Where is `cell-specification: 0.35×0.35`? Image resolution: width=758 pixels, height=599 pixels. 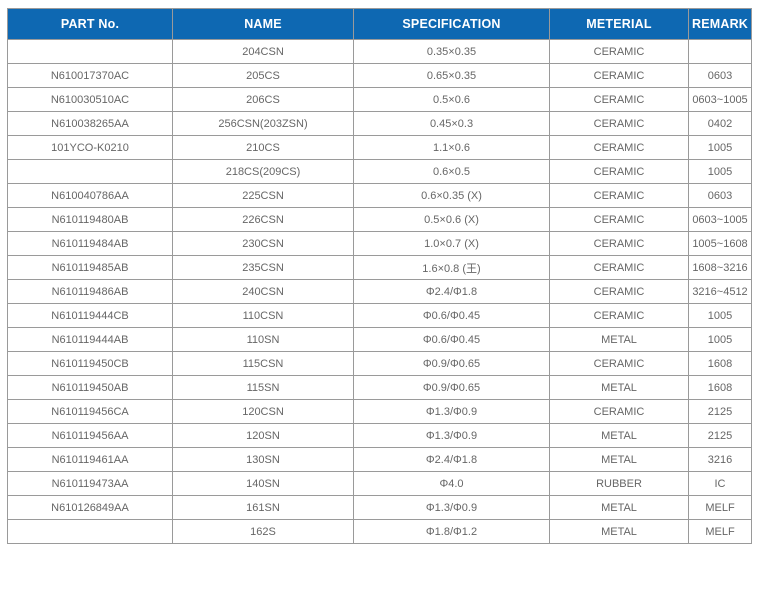
cell-specification: 0.35×0.35 is located at coordinates (451, 51).